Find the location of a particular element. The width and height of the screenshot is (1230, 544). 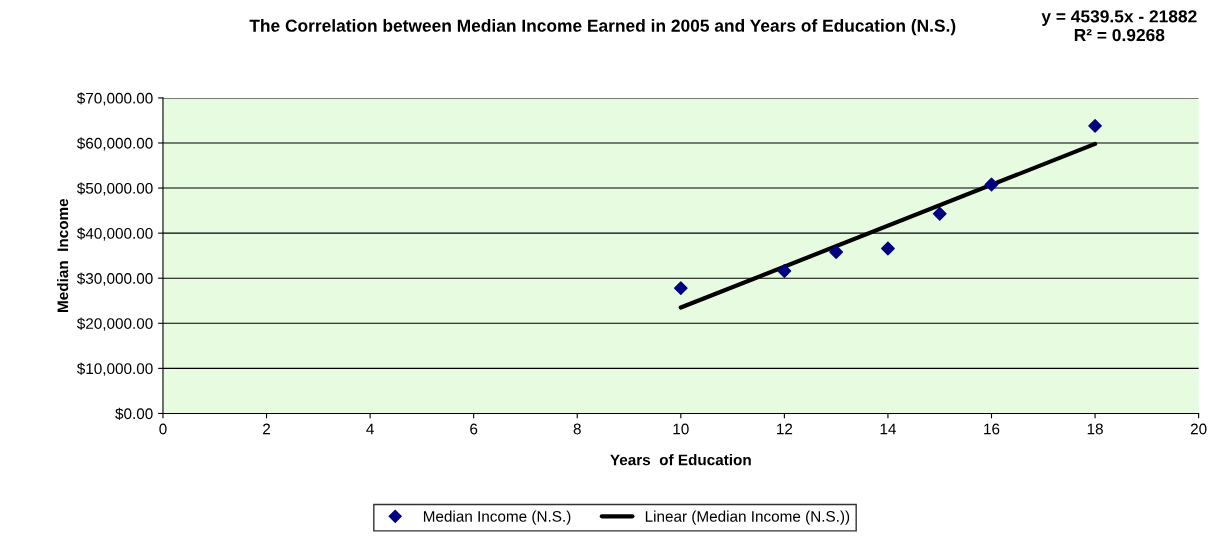

x-tick-label: 0 is located at coordinates (163, 429).